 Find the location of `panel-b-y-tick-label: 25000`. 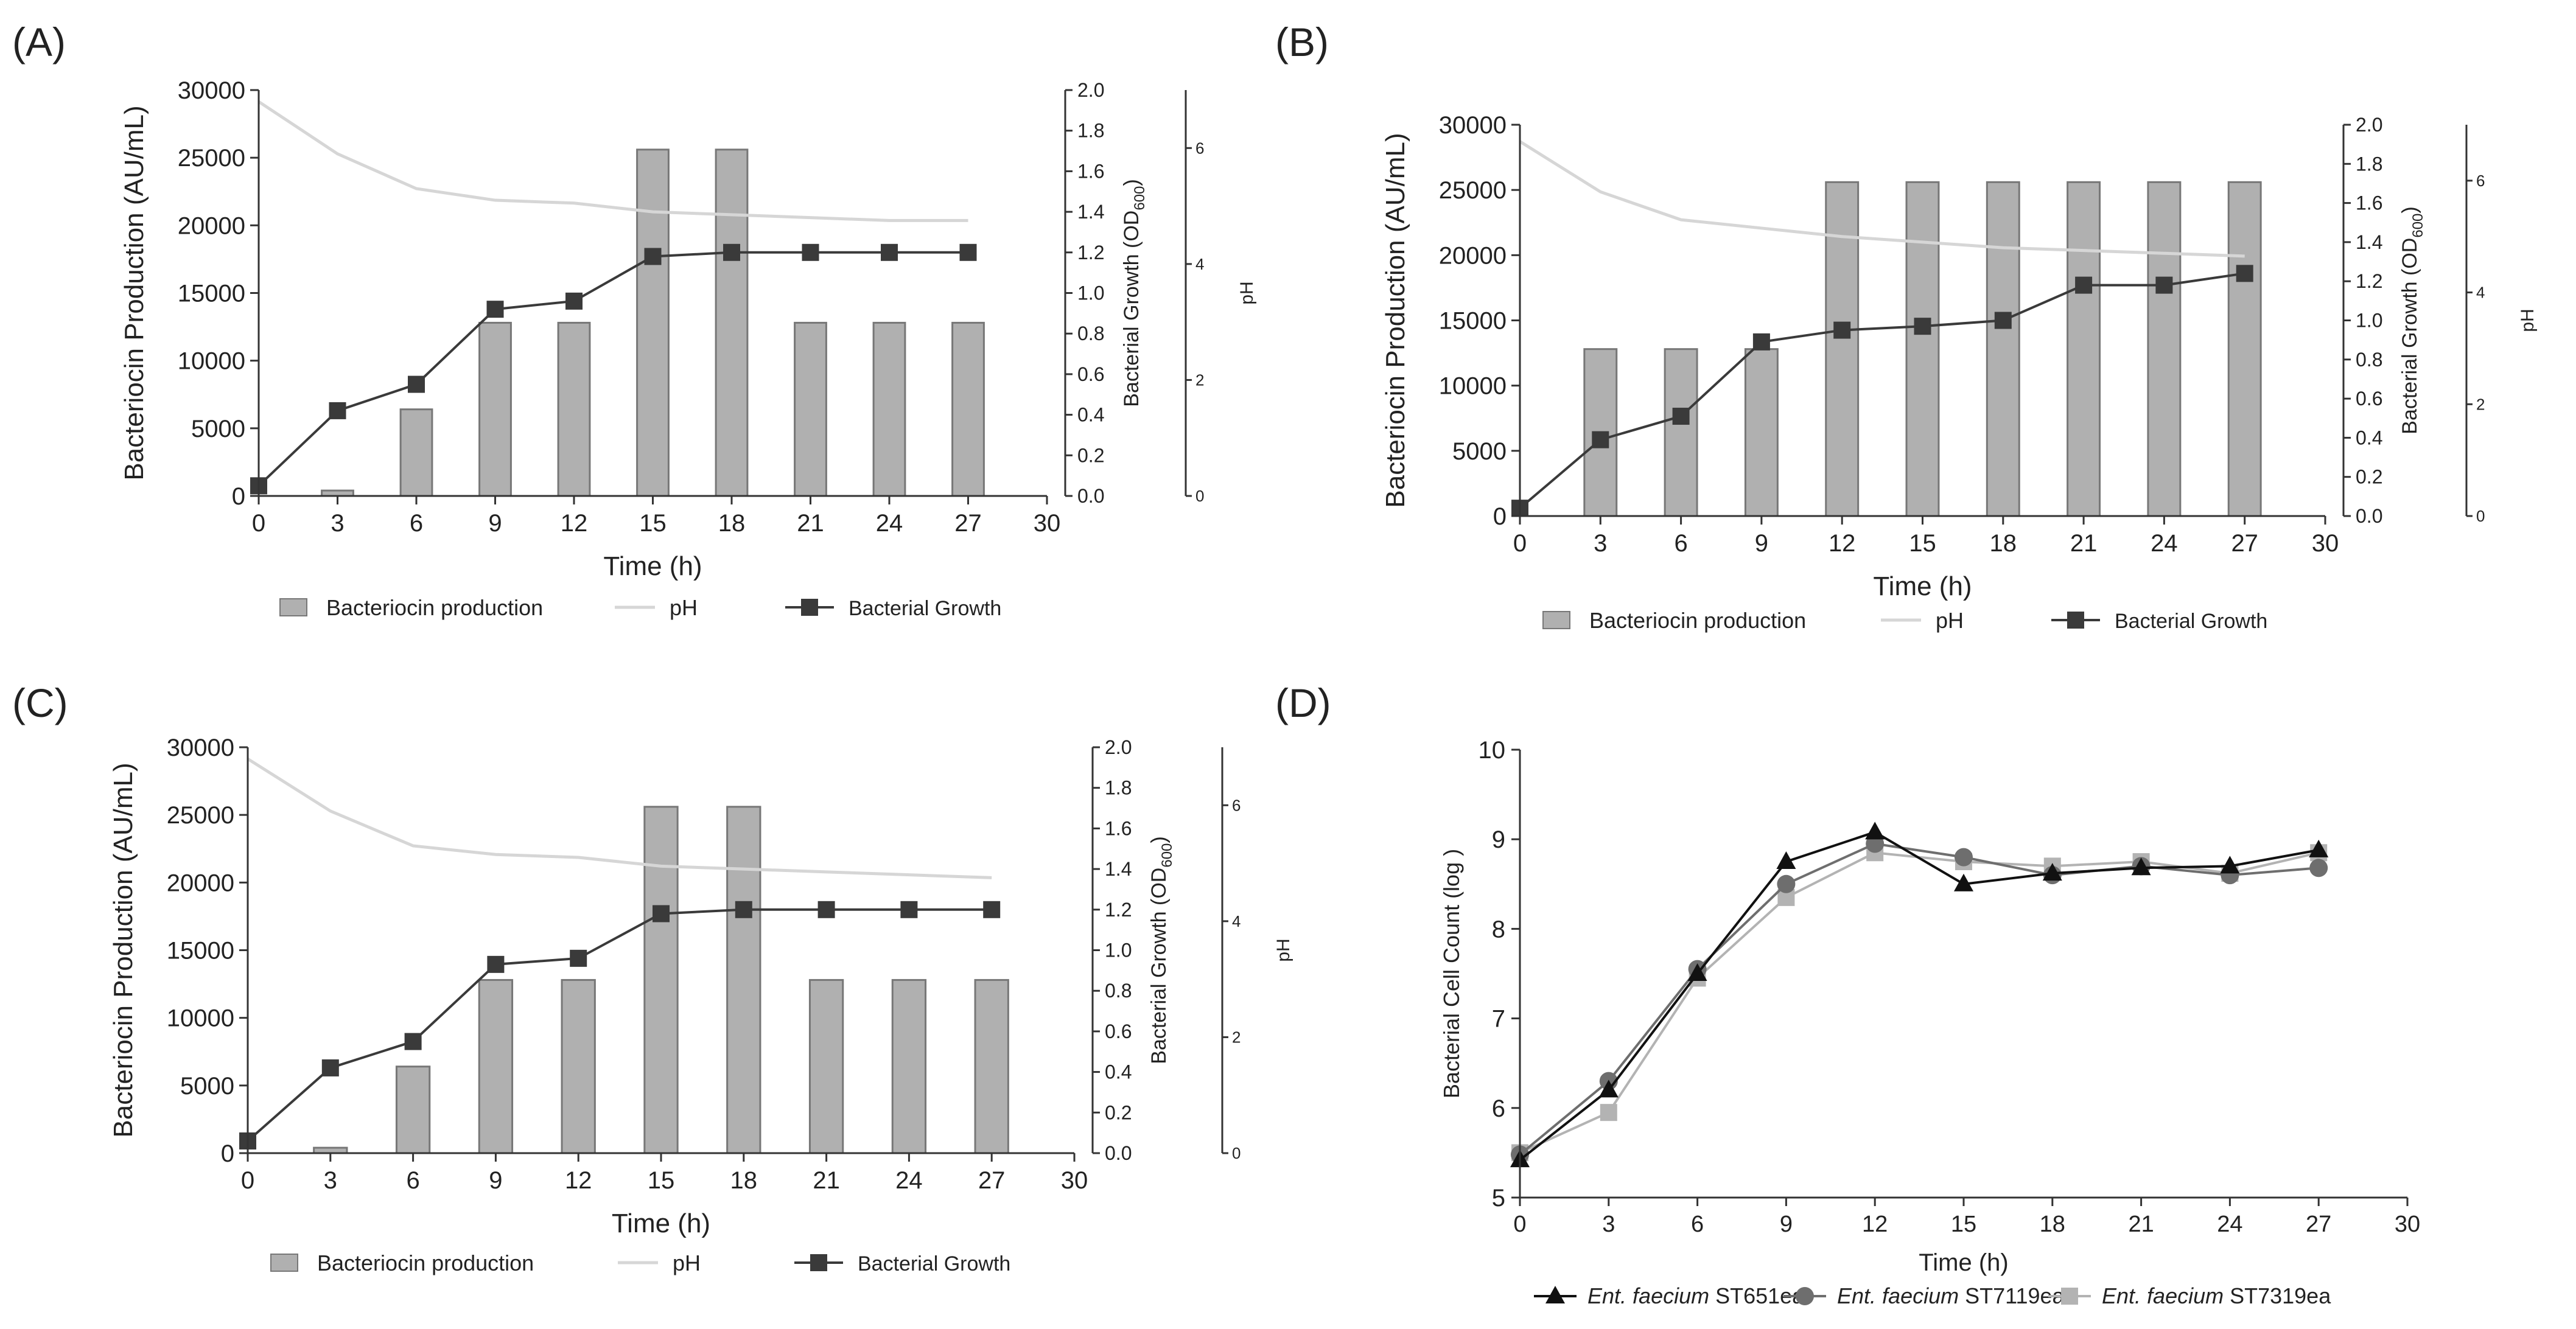

panel-b-y-tick-label: 25000 is located at coordinates (1473, 190).